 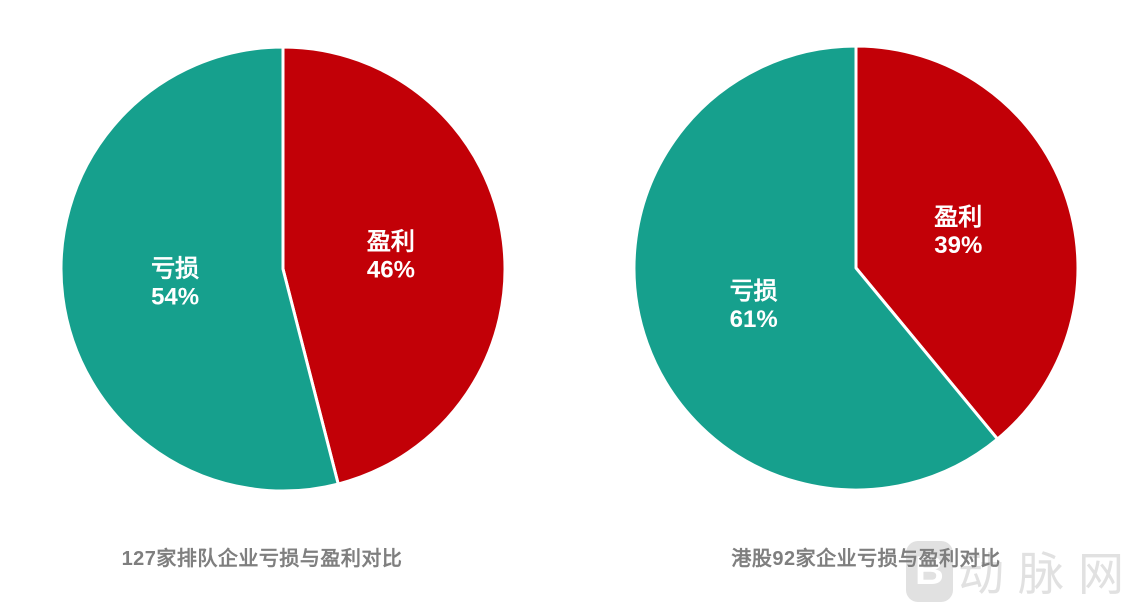 What do you see at coordinates (866, 559) in the screenshot?
I see `chart-title-right: 港股92家企业亏损与盈利对比` at bounding box center [866, 559].